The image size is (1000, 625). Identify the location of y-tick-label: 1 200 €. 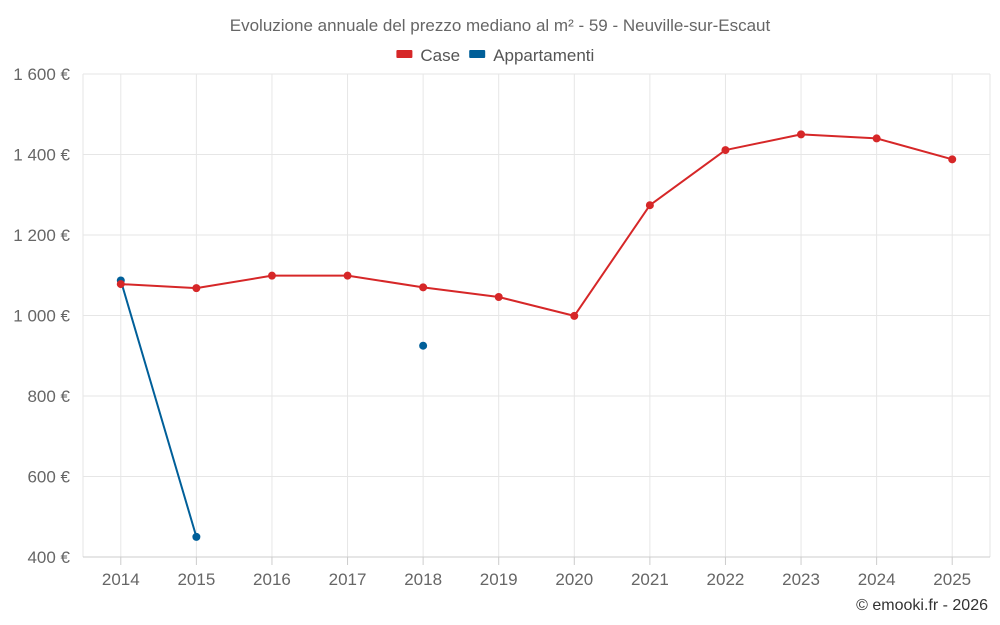
(41, 235).